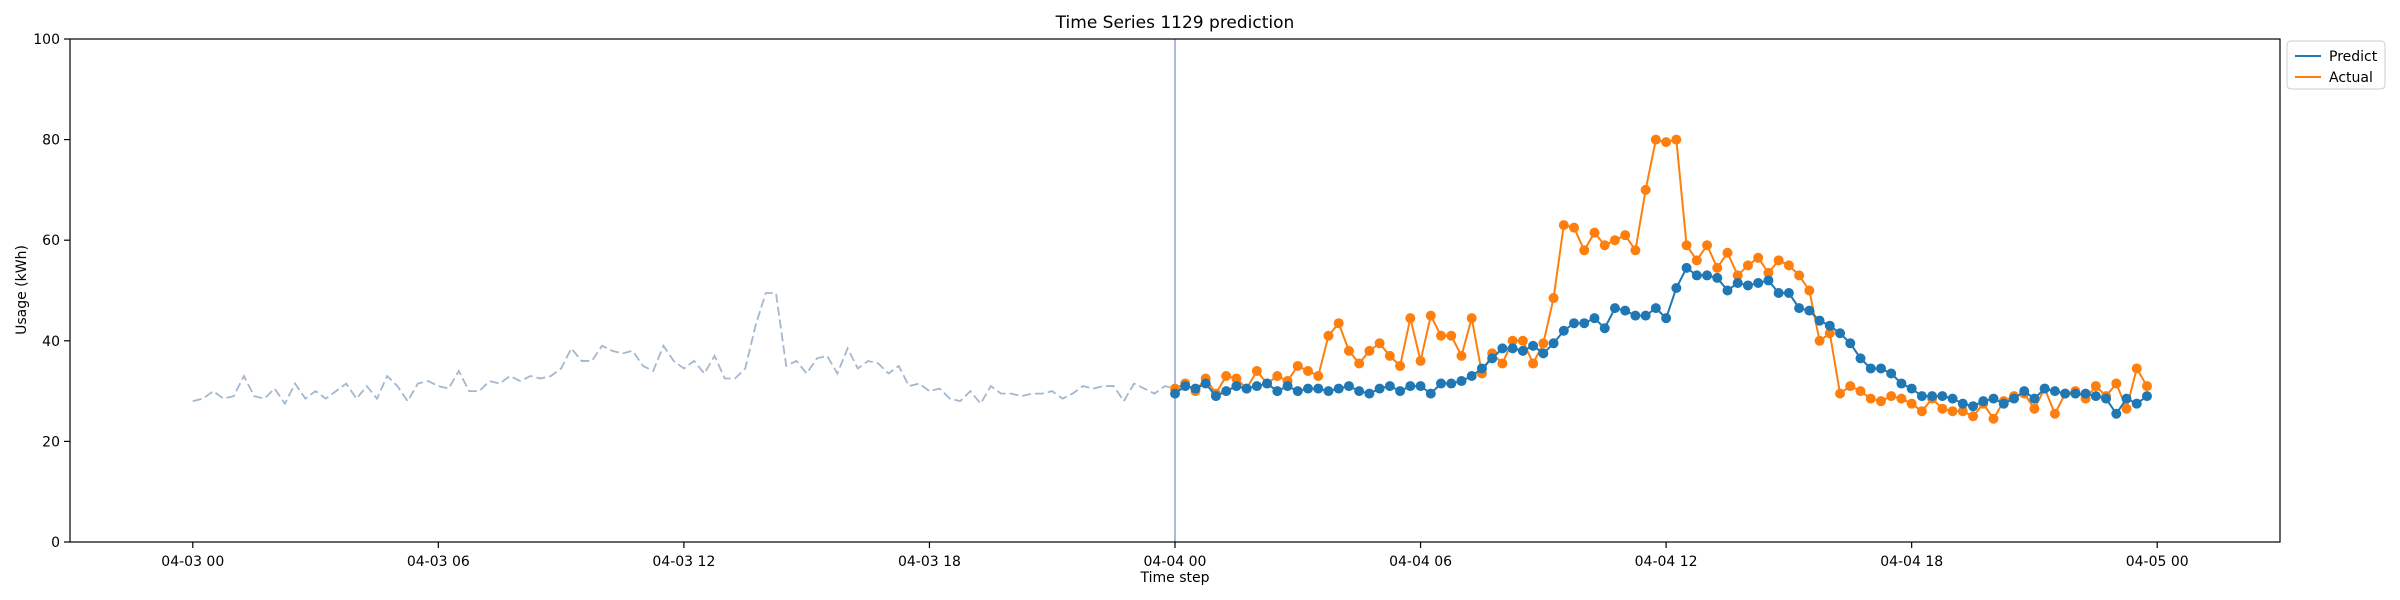  I want to click on x-tick-label: 04-04 18, so click(1911, 562).